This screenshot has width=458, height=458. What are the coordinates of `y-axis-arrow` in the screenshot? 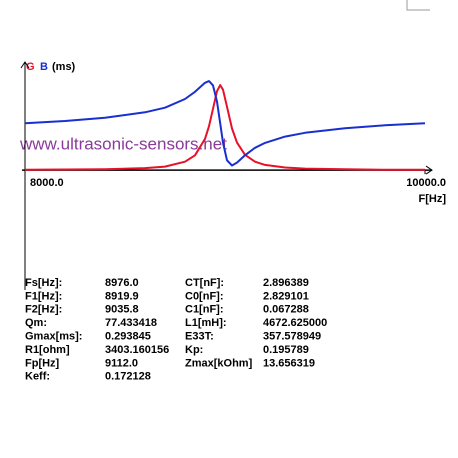 It's located at (25, 65).